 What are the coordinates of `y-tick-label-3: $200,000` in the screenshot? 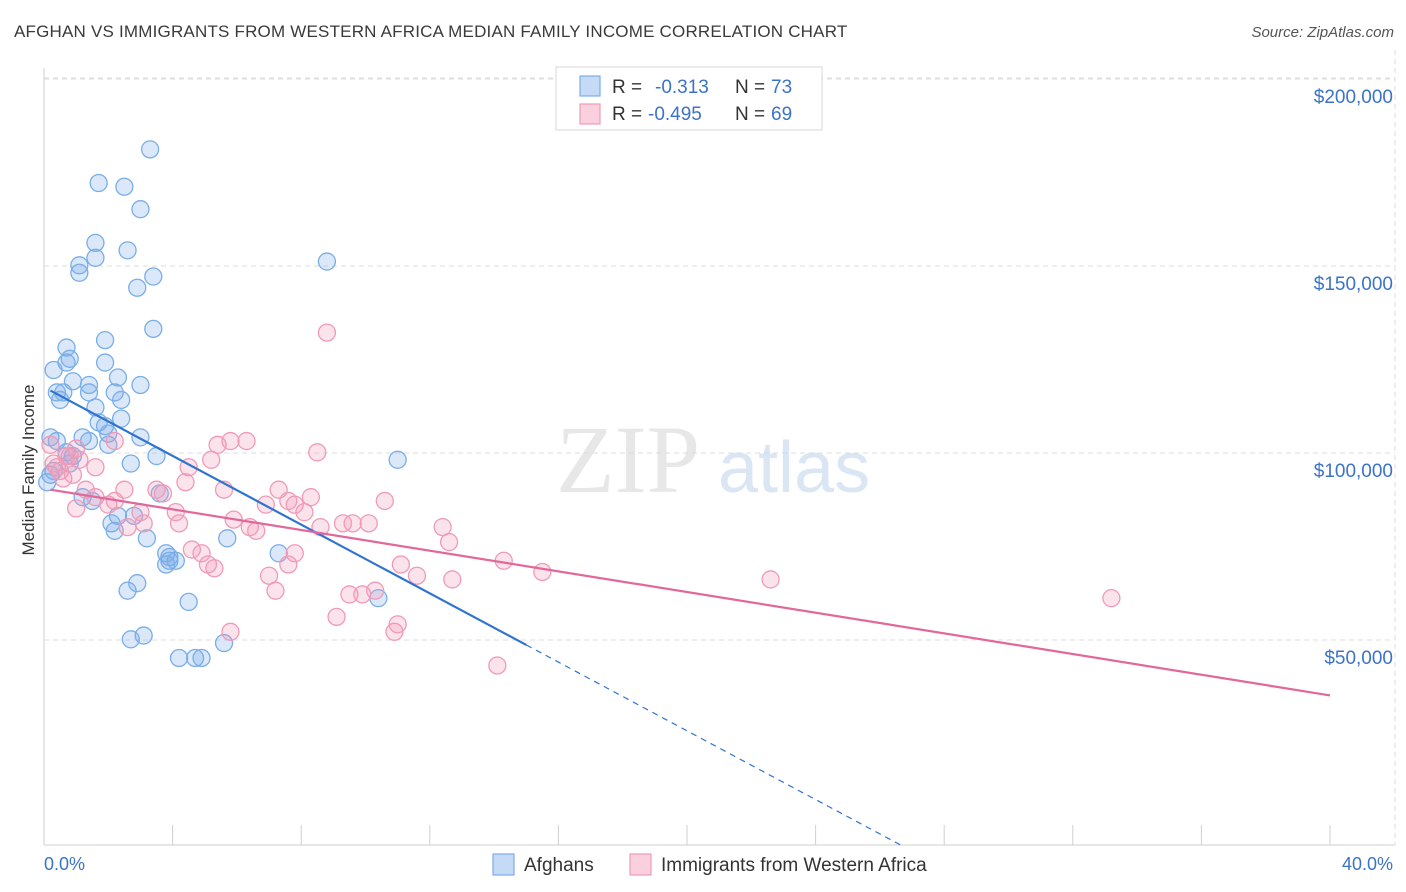 It's located at (1353, 97).